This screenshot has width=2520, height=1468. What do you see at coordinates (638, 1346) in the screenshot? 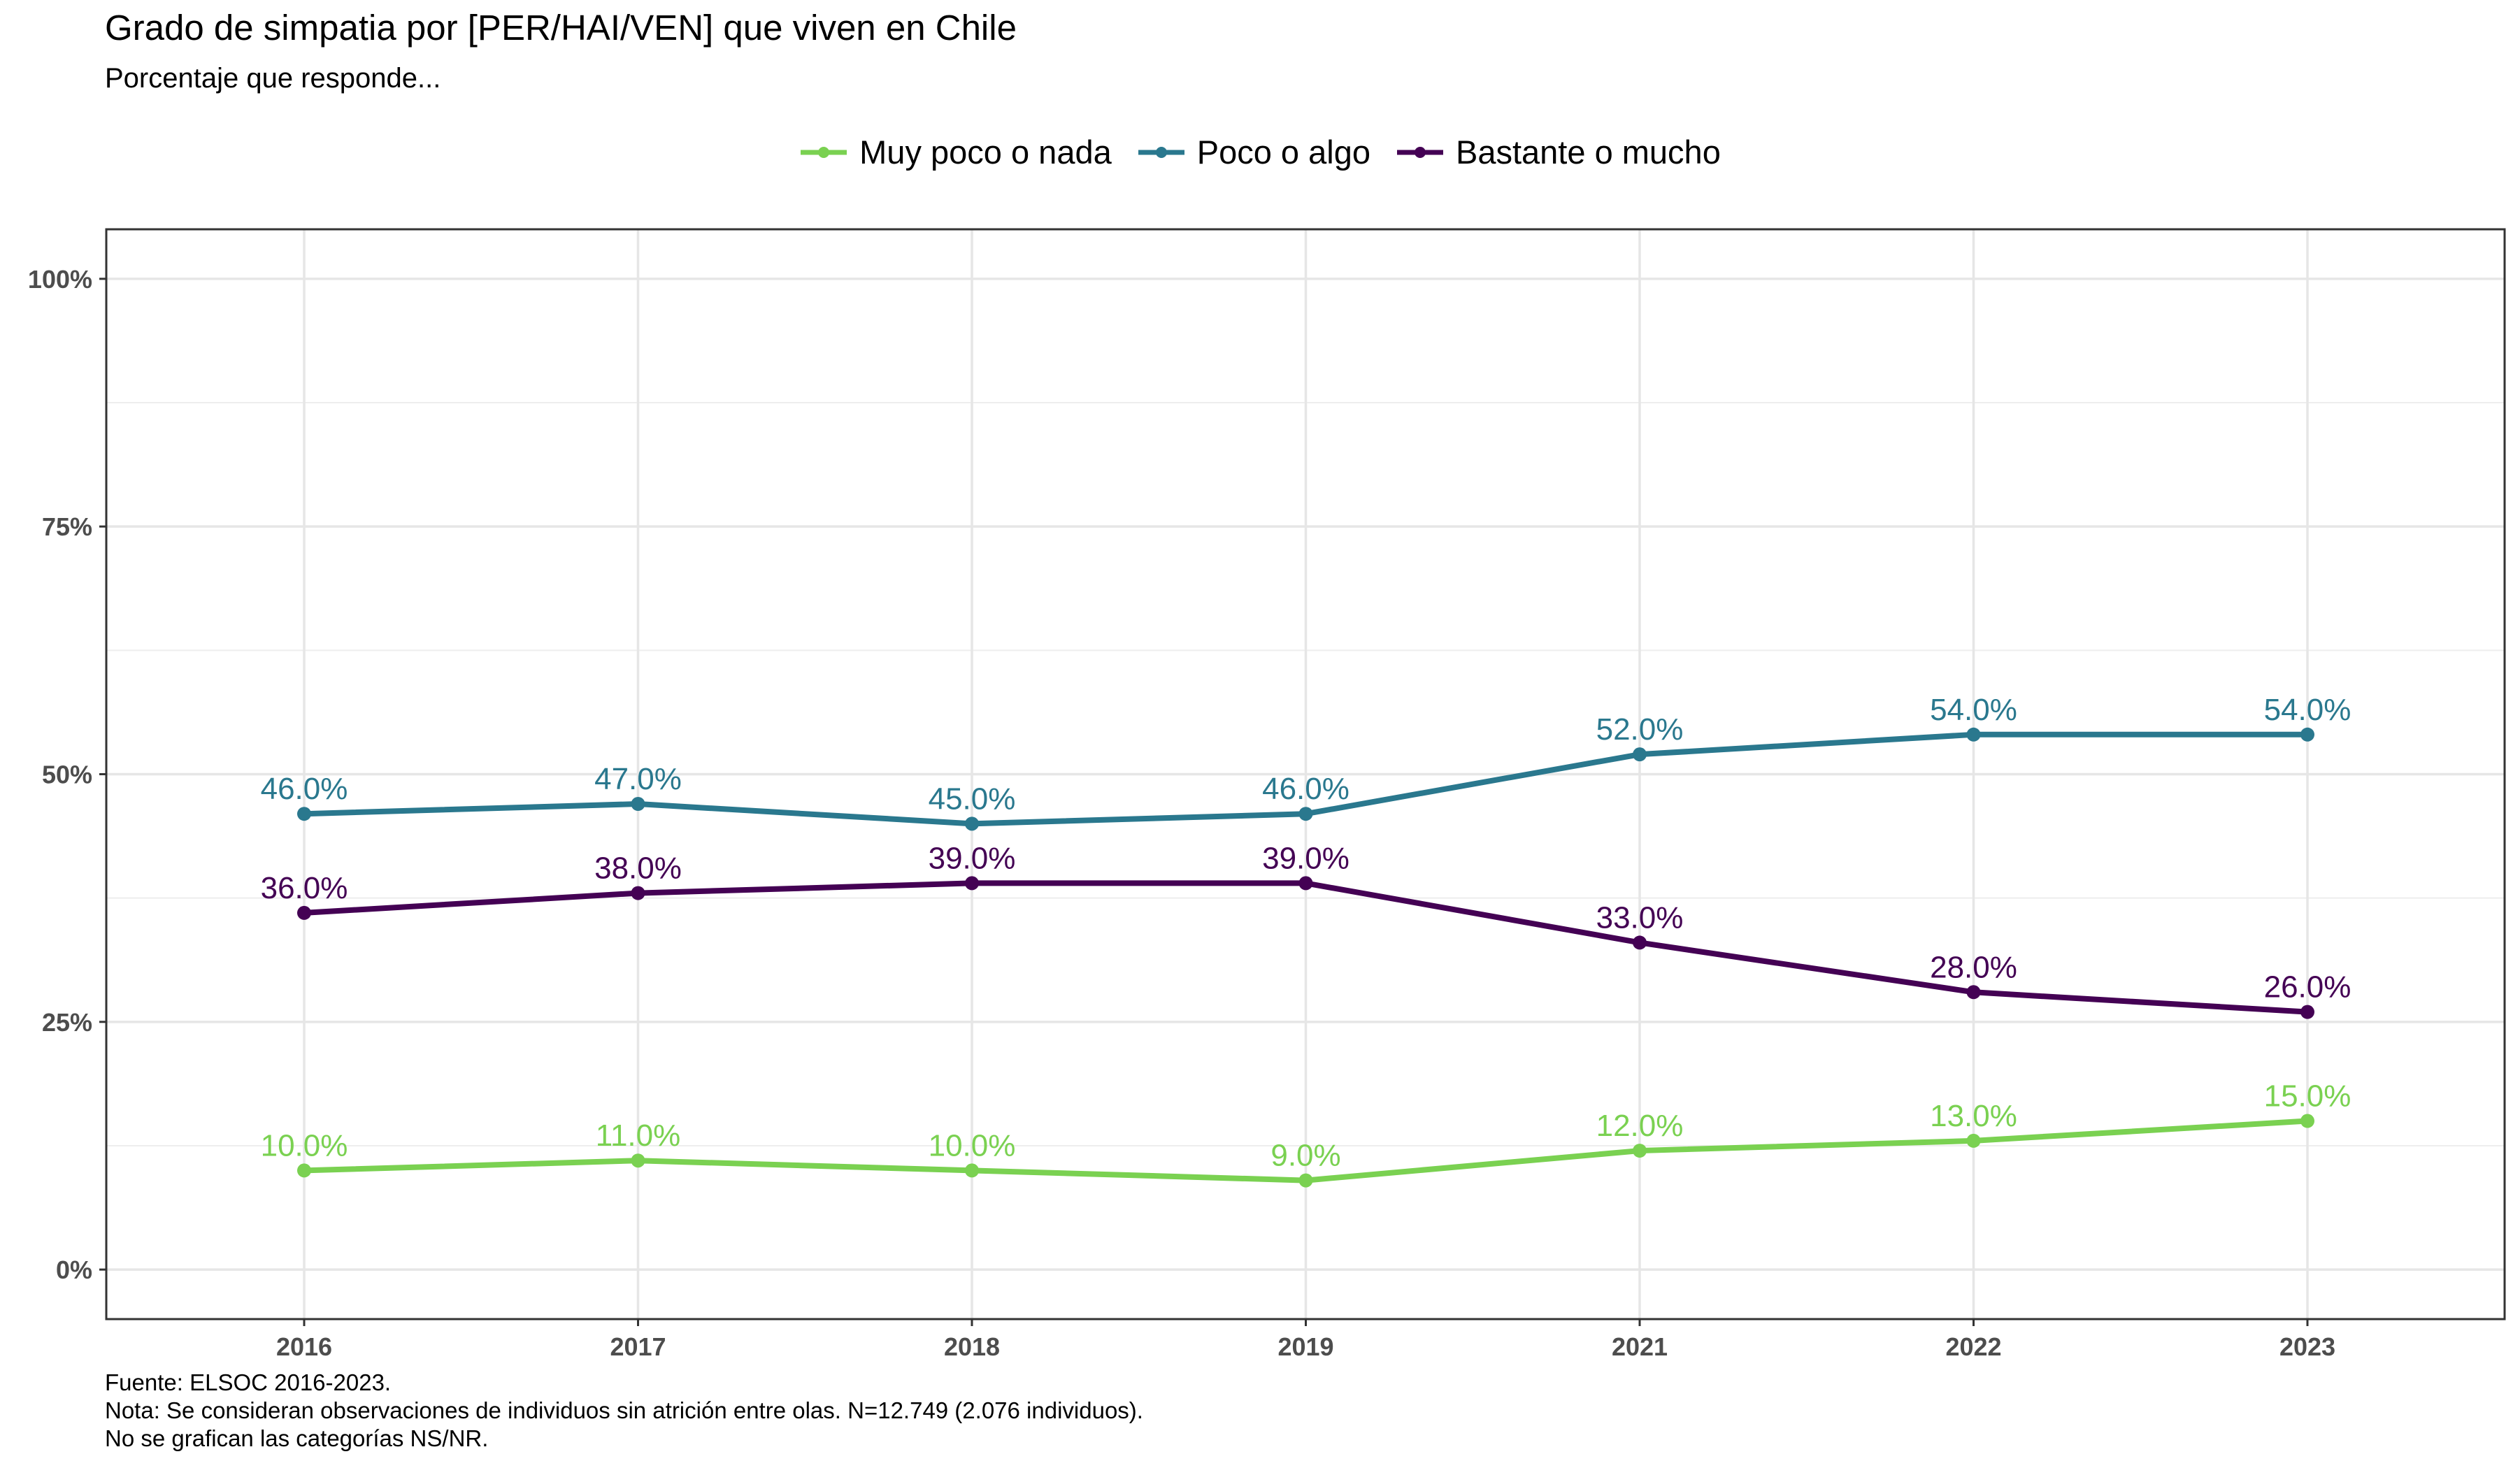
I see `x-tick-label-1: 2017` at bounding box center [638, 1346].